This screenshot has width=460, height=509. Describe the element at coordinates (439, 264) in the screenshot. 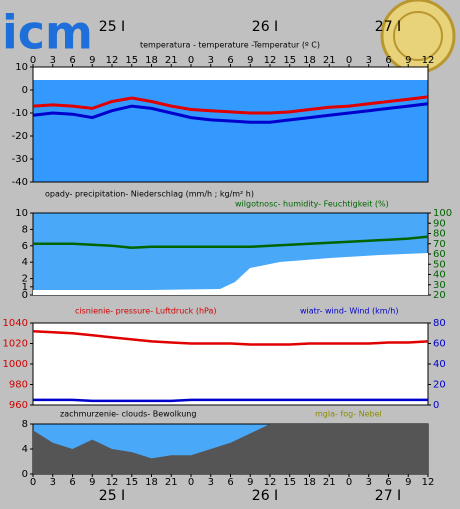

I see `y2-tick-label: 50` at that location.